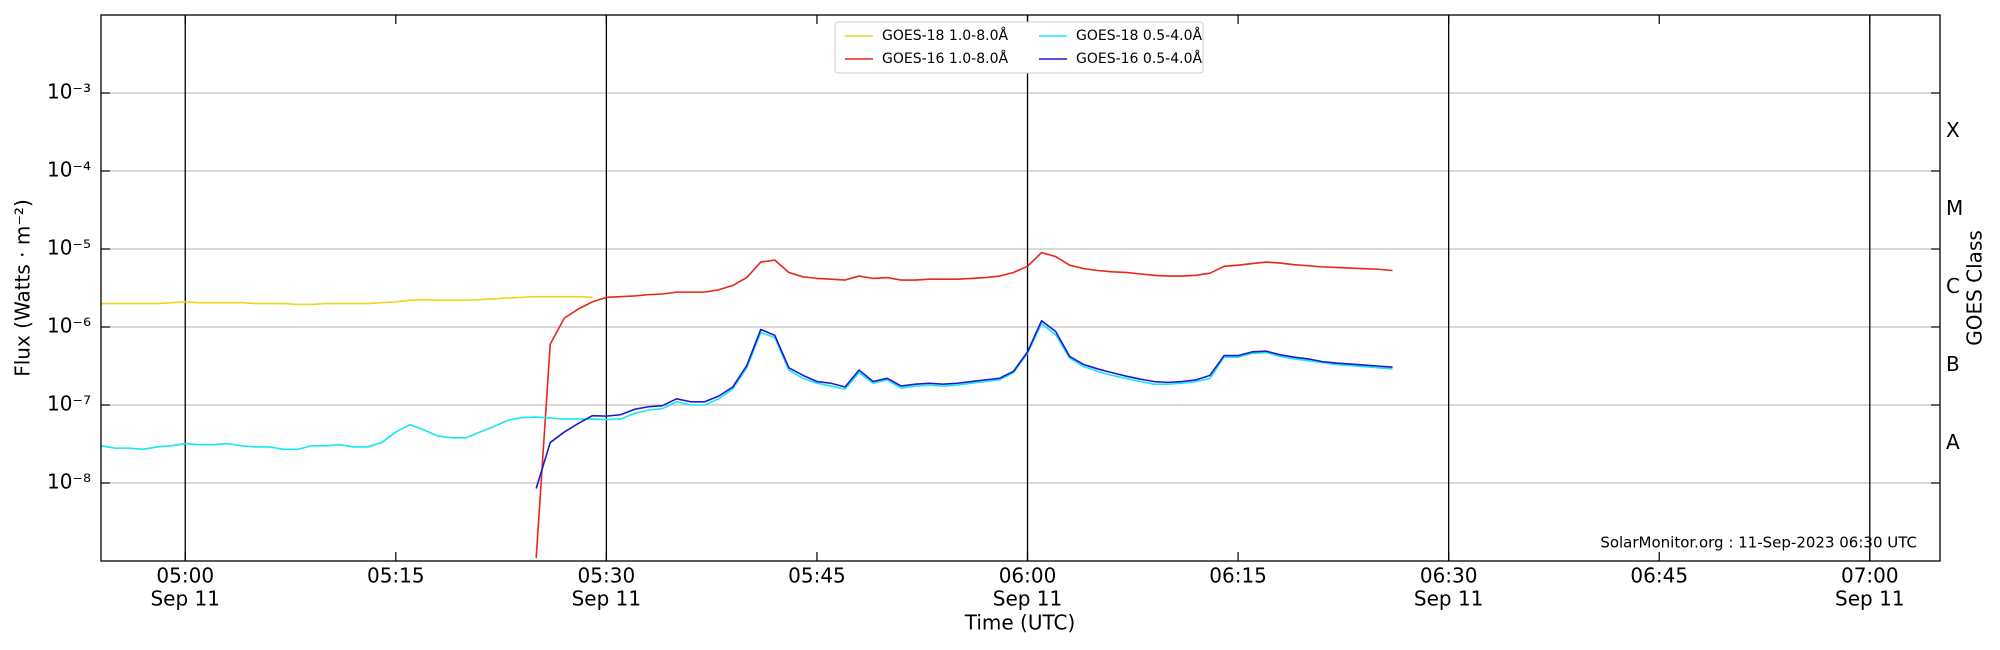 This screenshot has height=650, width=2000. I want to click on legend-box, so click(1019, 47).